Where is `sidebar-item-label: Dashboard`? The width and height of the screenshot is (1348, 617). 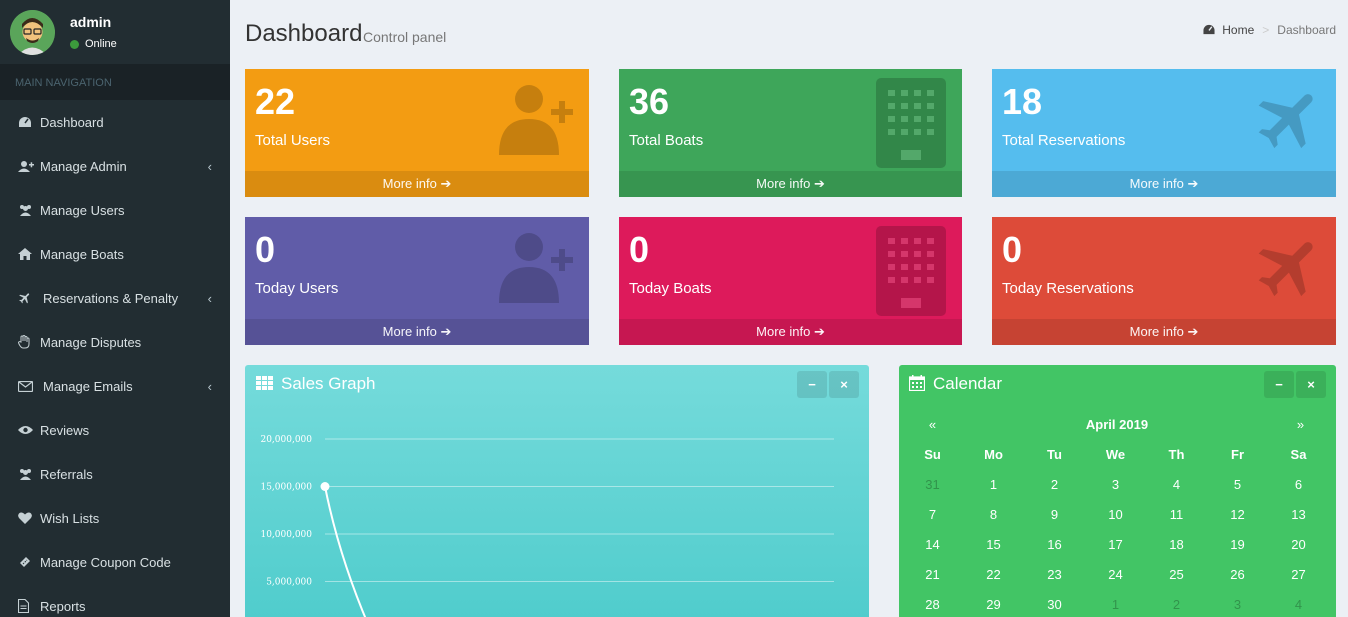 sidebar-item-label: Dashboard is located at coordinates (72, 122).